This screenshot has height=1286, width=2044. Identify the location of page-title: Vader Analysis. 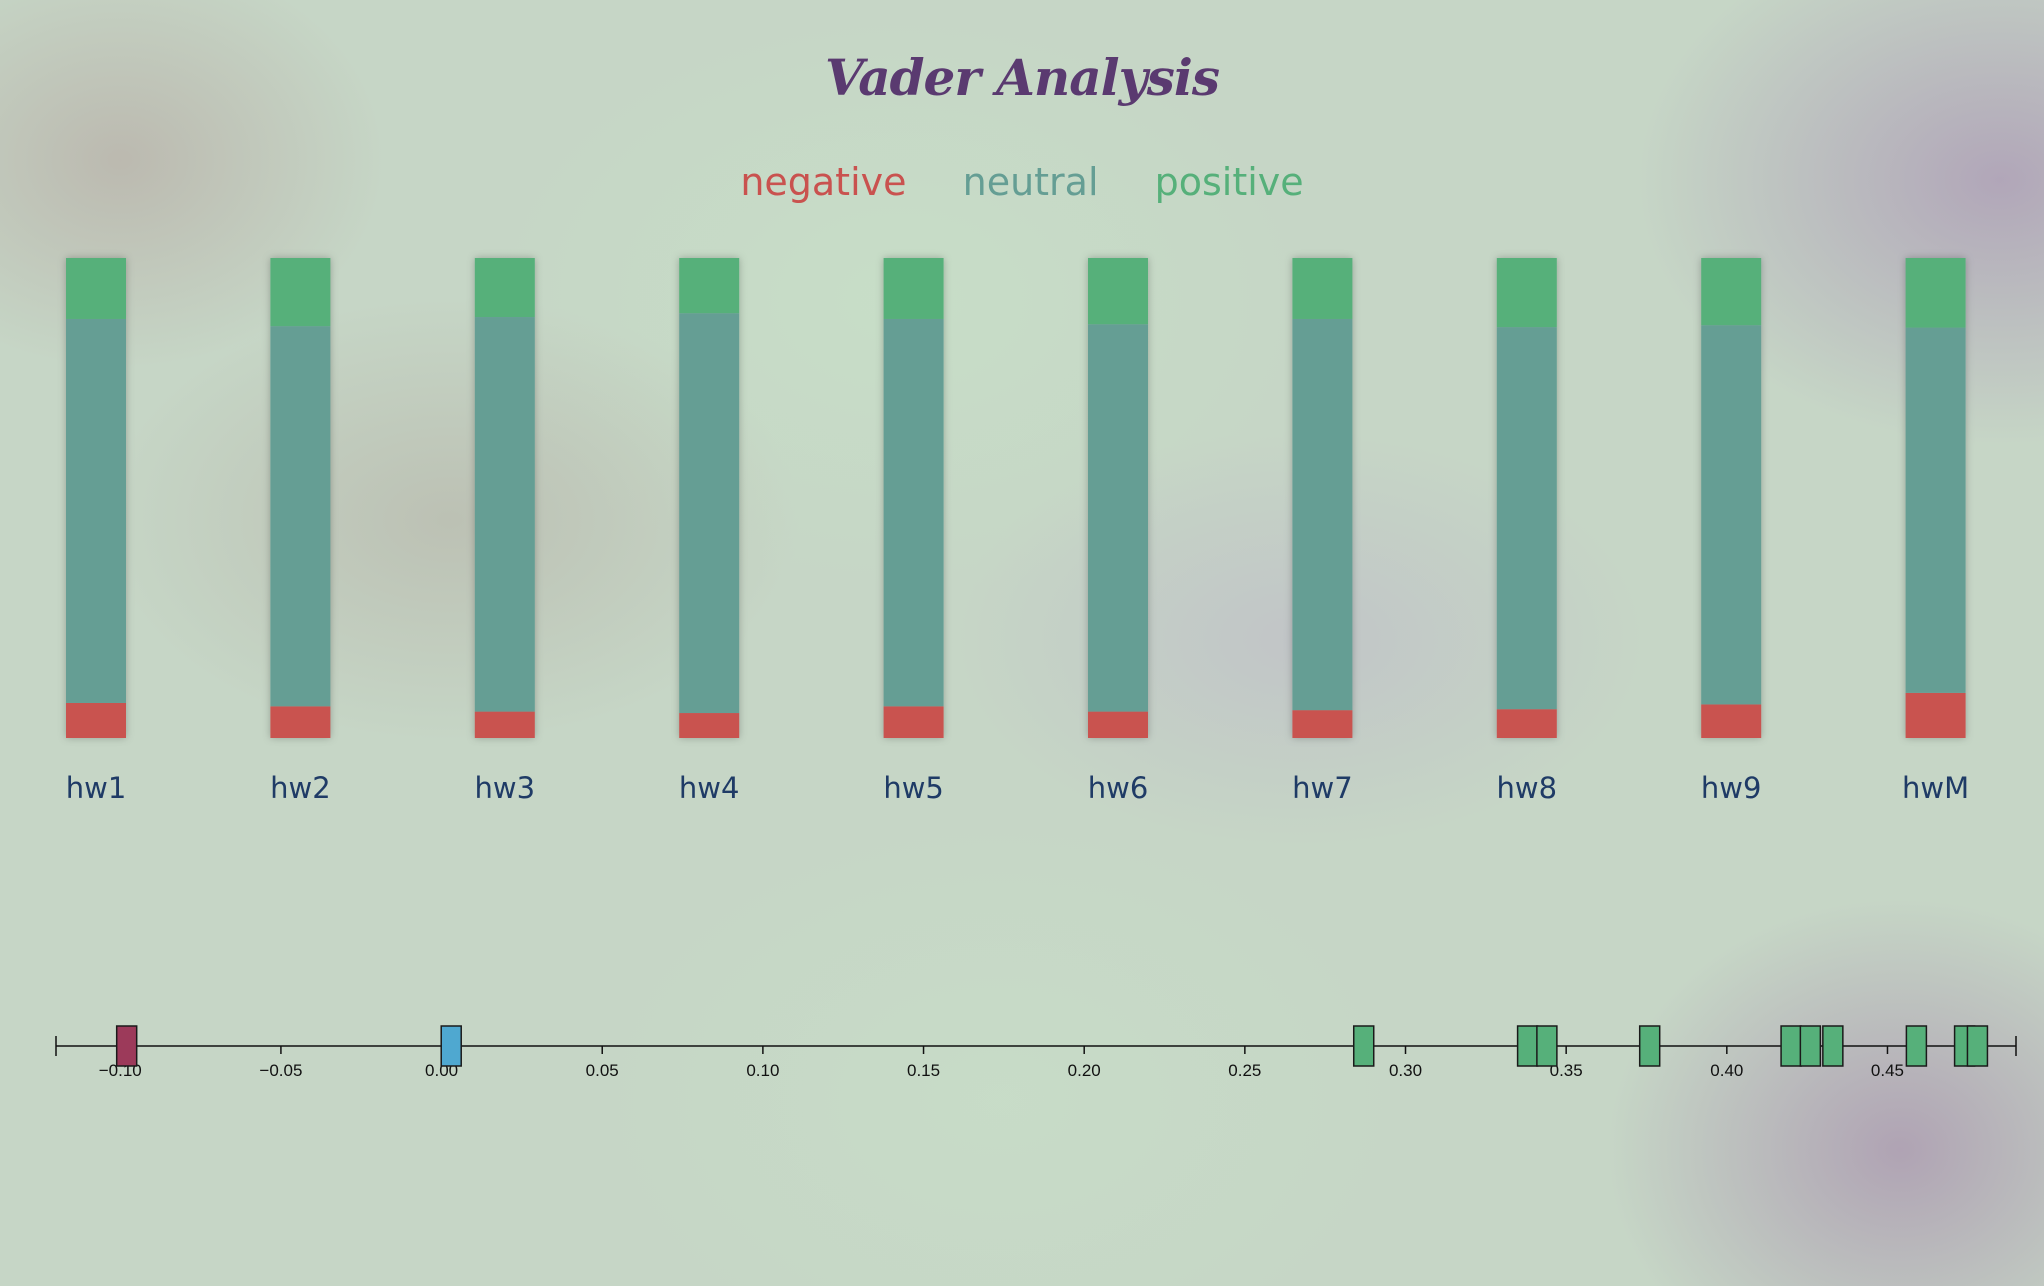
(1022, 77).